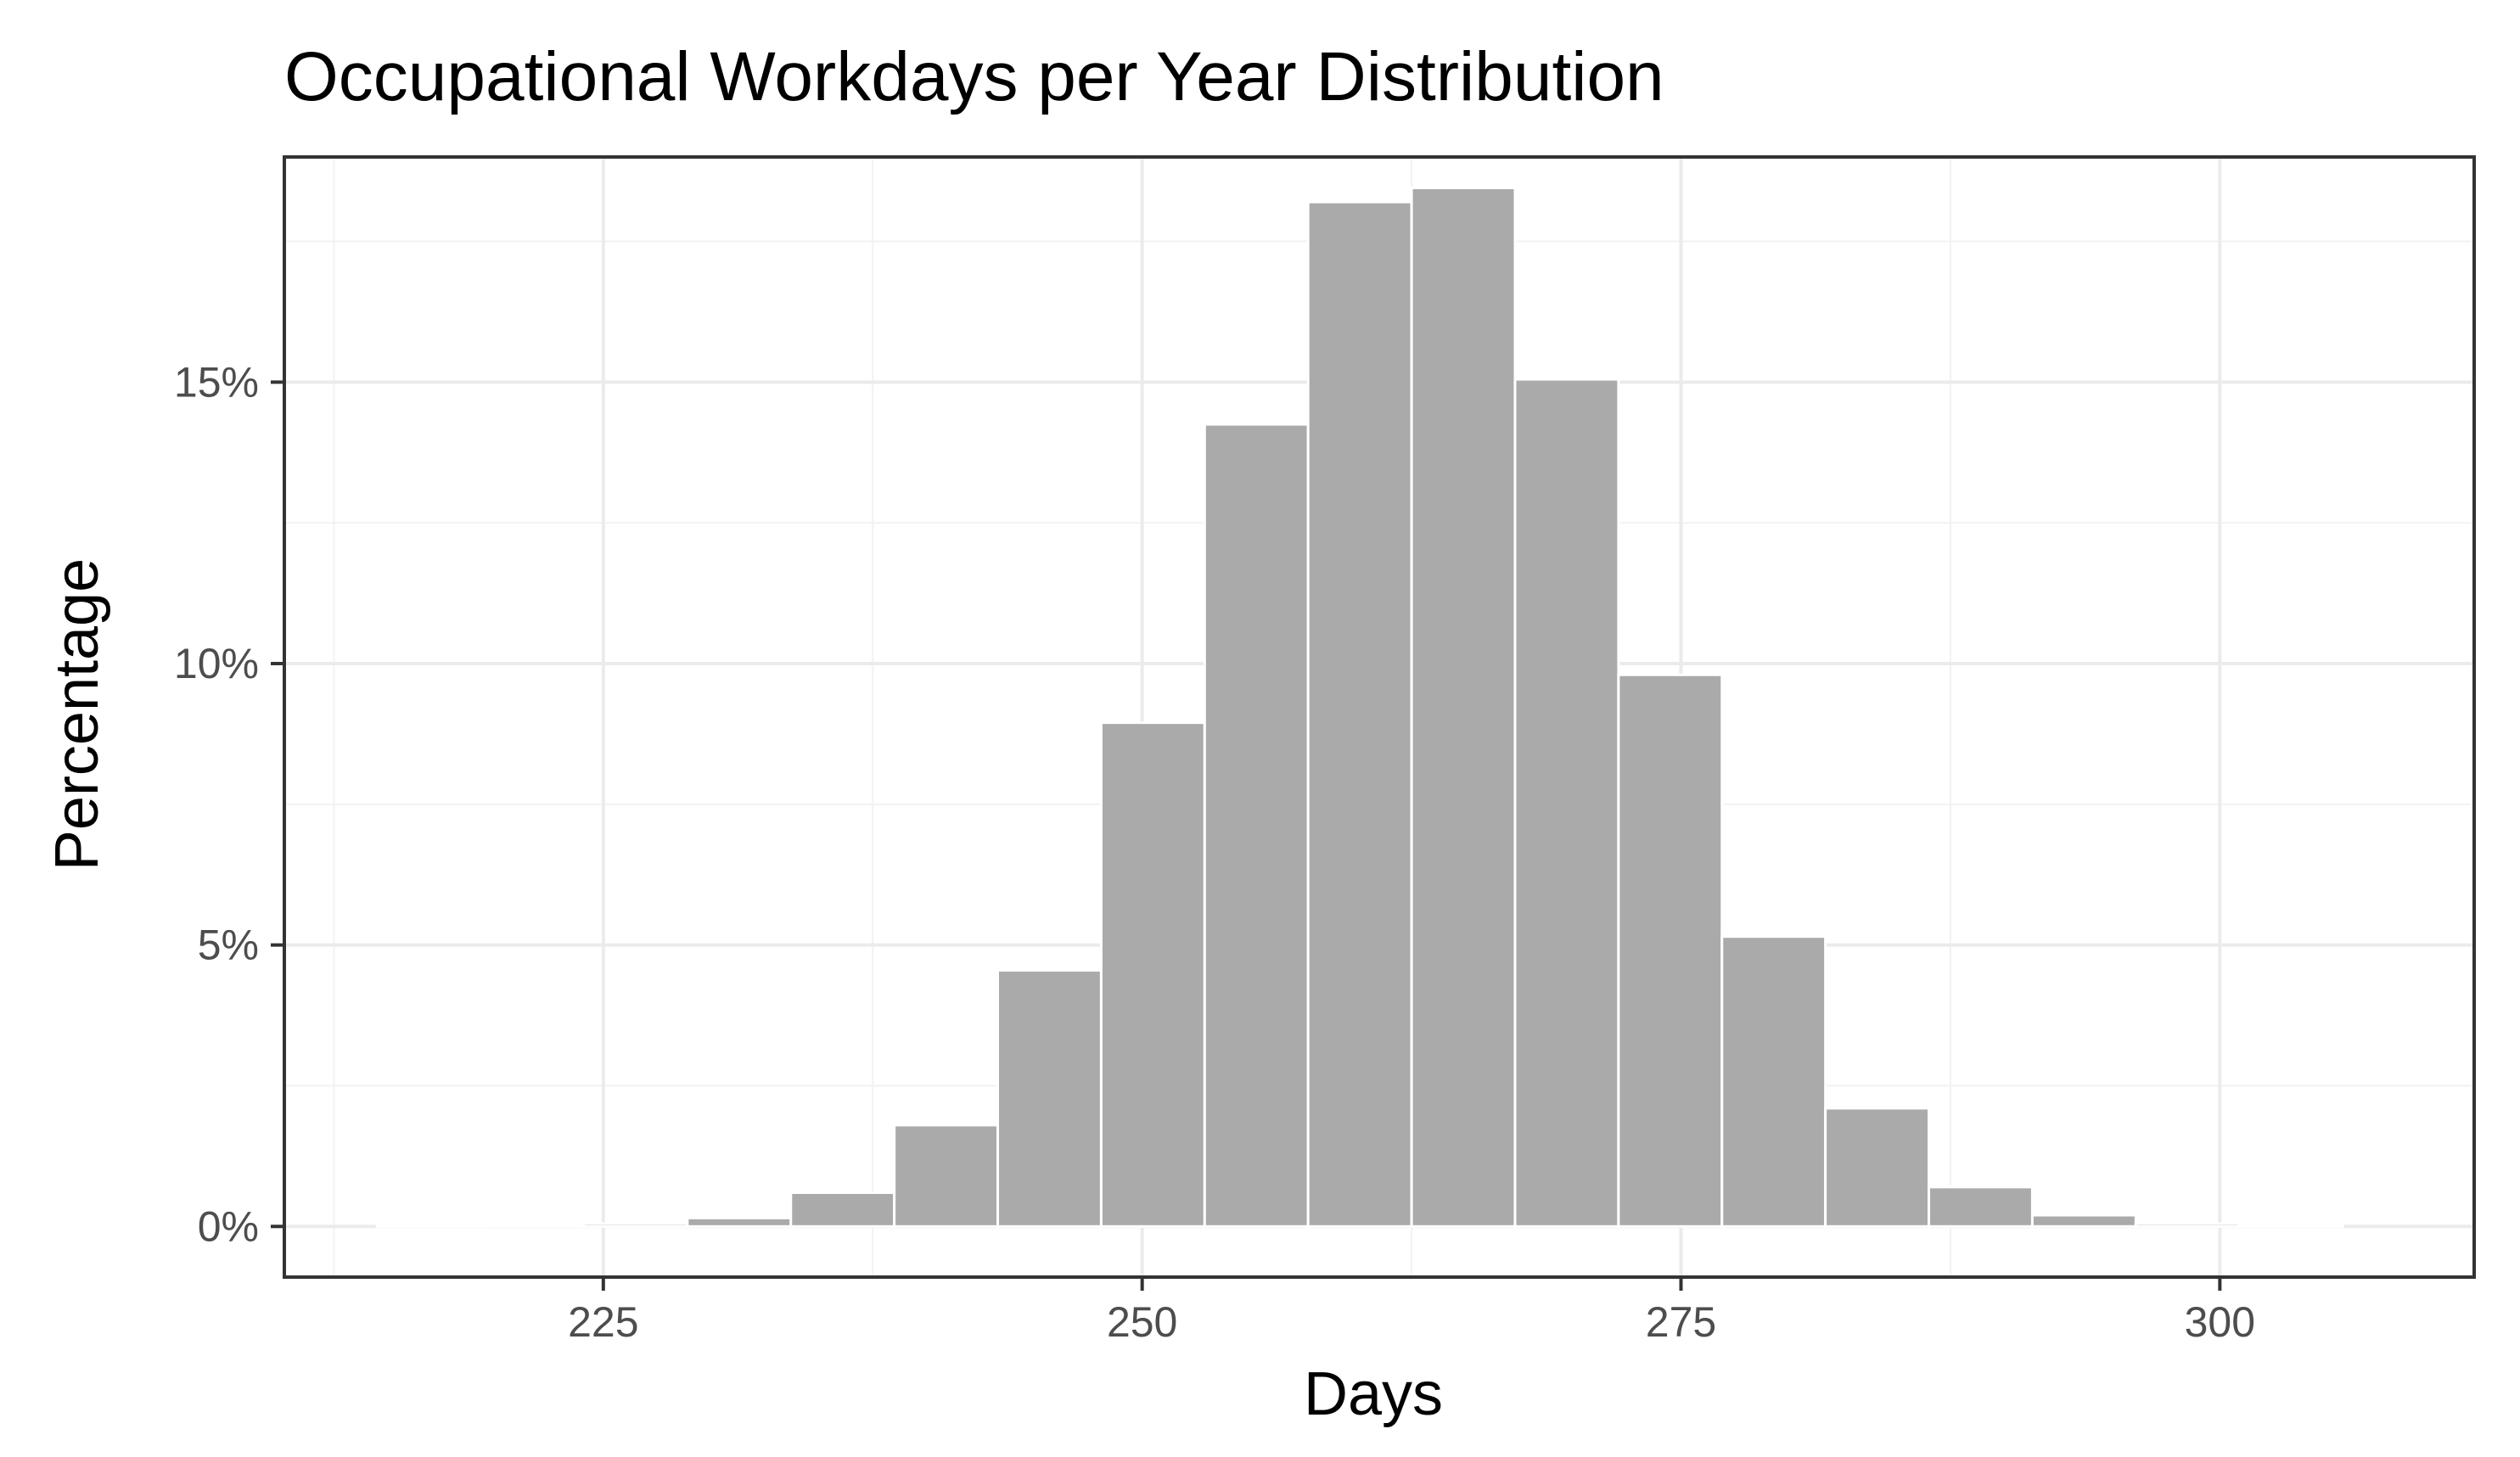 The height and width of the screenshot is (1457, 2520). Describe the element at coordinates (2220, 1322) in the screenshot. I see `x-tick-label: 300` at that location.